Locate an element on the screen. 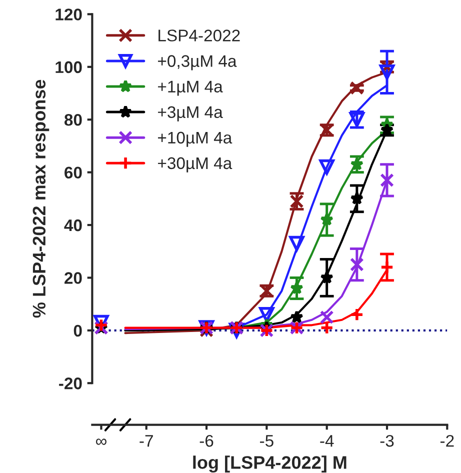 The width and height of the screenshot is (461, 473). x-tick-label: ∞ is located at coordinates (101, 441).